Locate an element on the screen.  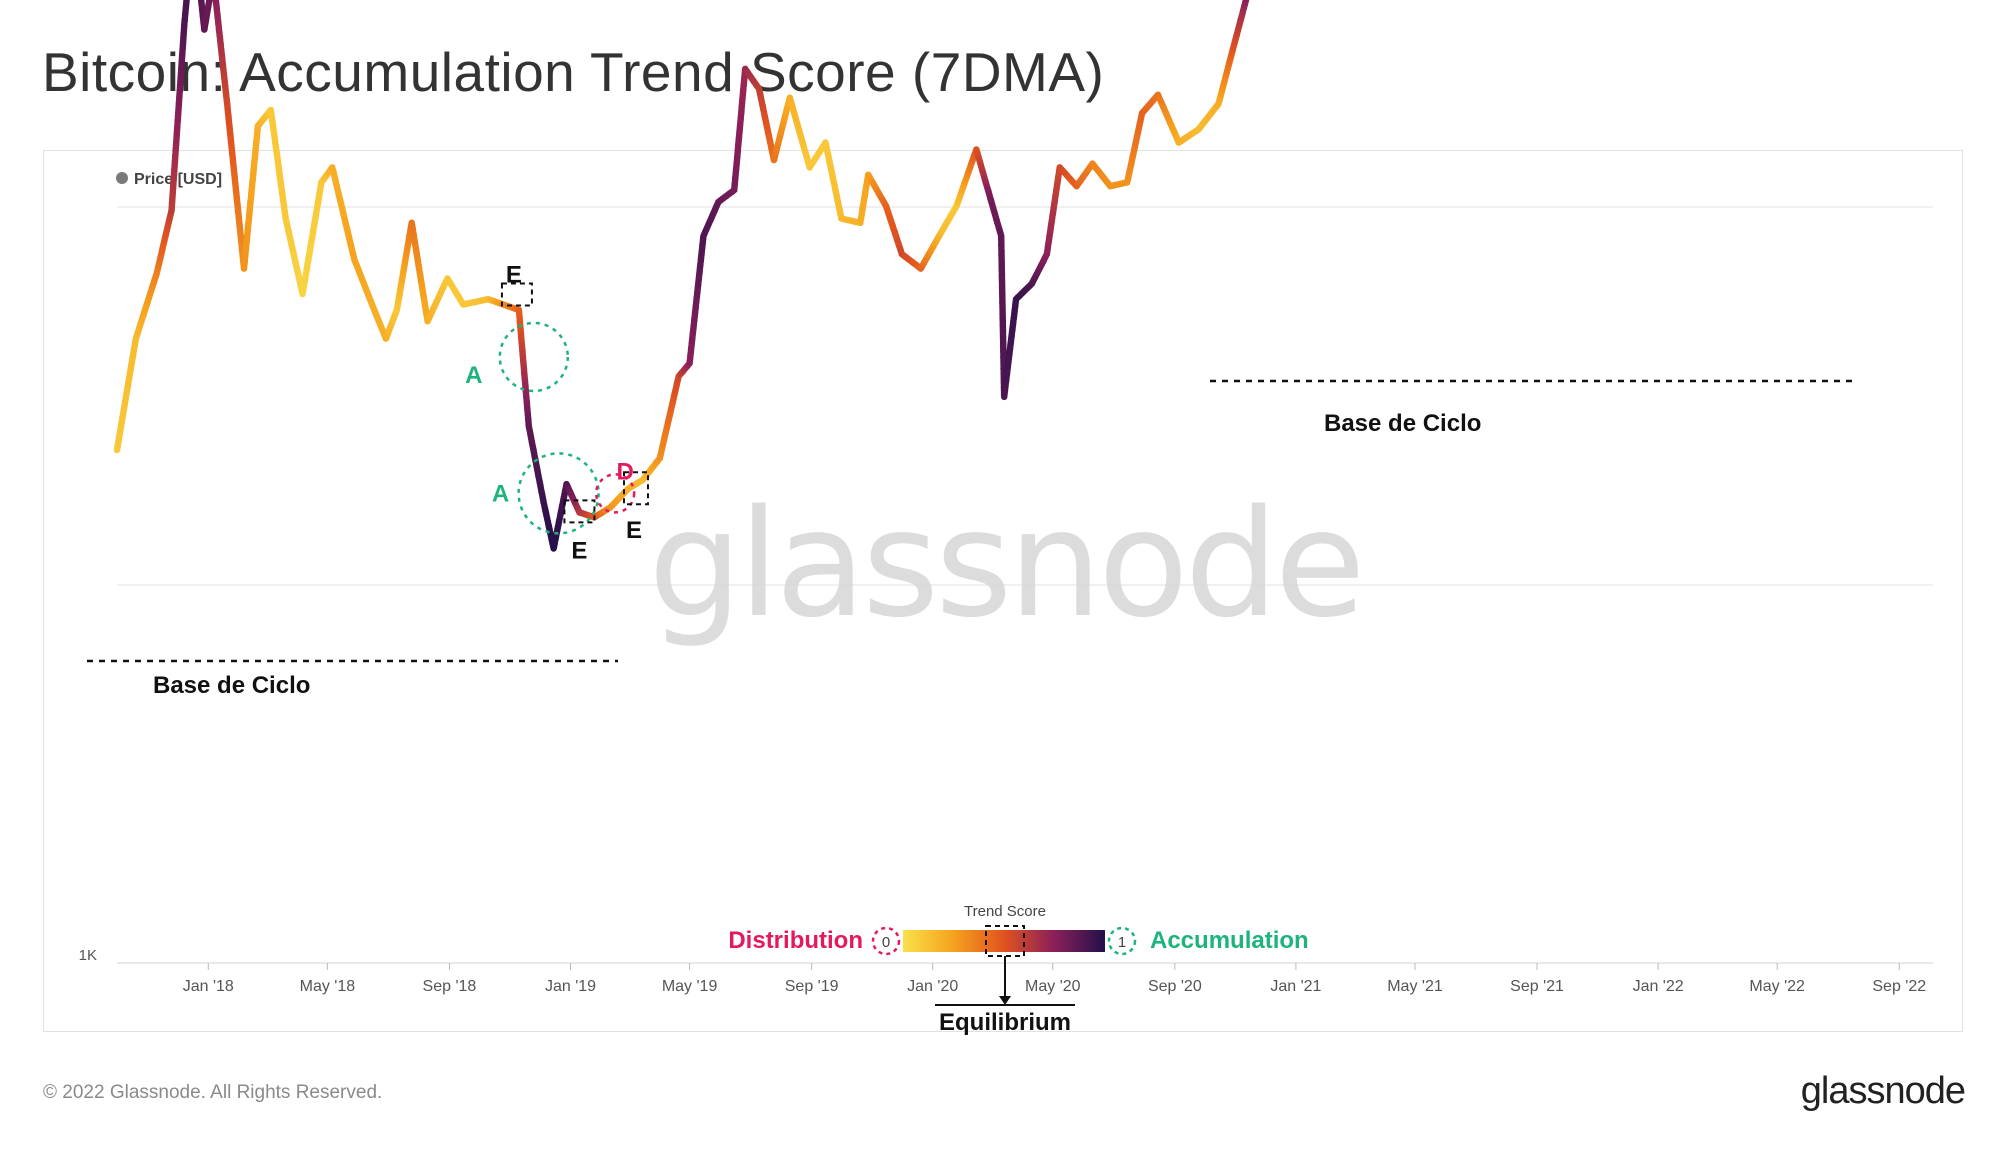
x-tick-label: Jan '20 is located at coordinates (932, 986).